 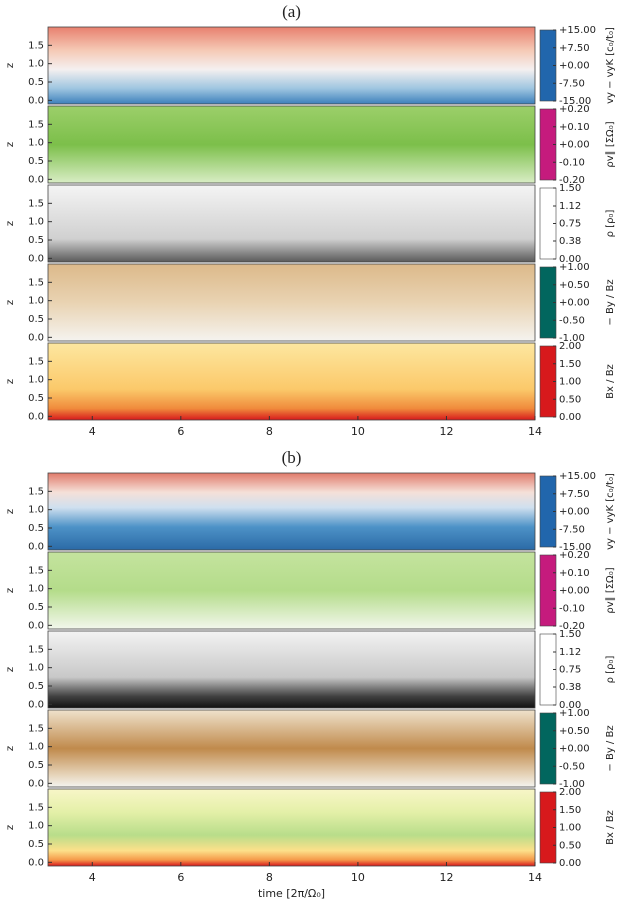 What do you see at coordinates (574, 494) in the screenshot?
I see `colorbar-tick-label: +7.50` at bounding box center [574, 494].